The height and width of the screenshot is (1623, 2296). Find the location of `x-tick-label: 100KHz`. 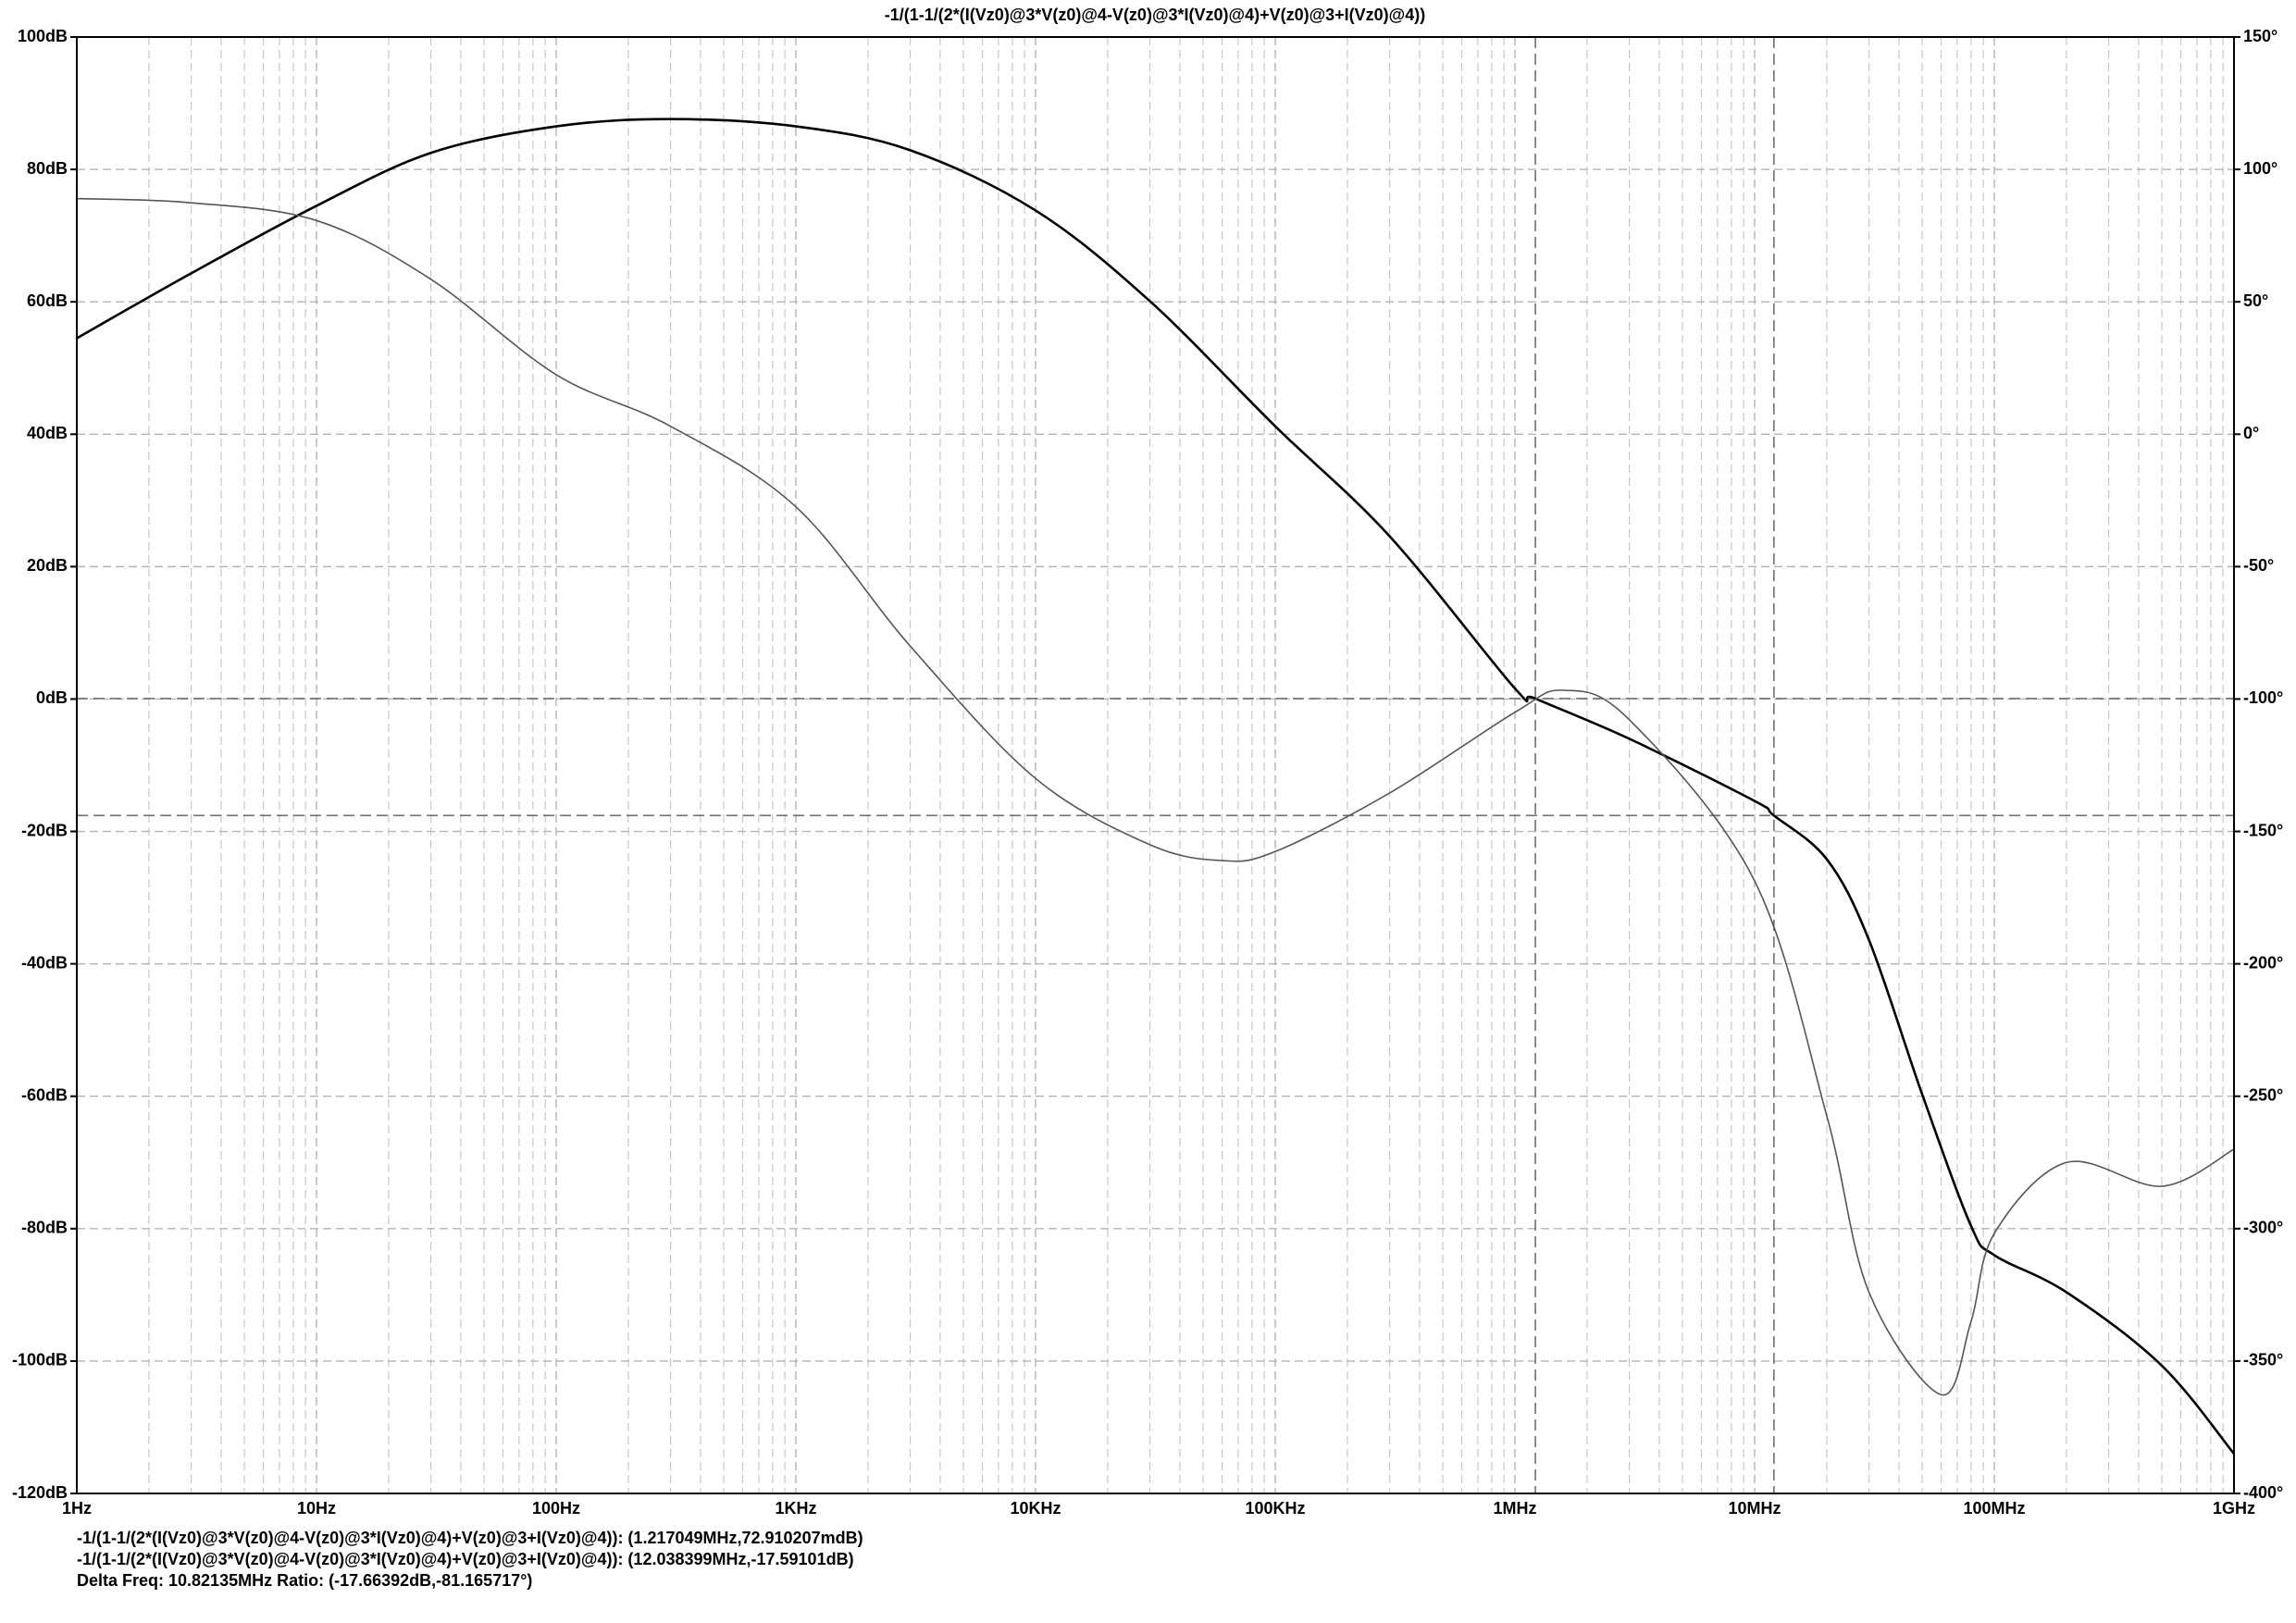

x-tick-label: 100KHz is located at coordinates (1275, 1508).